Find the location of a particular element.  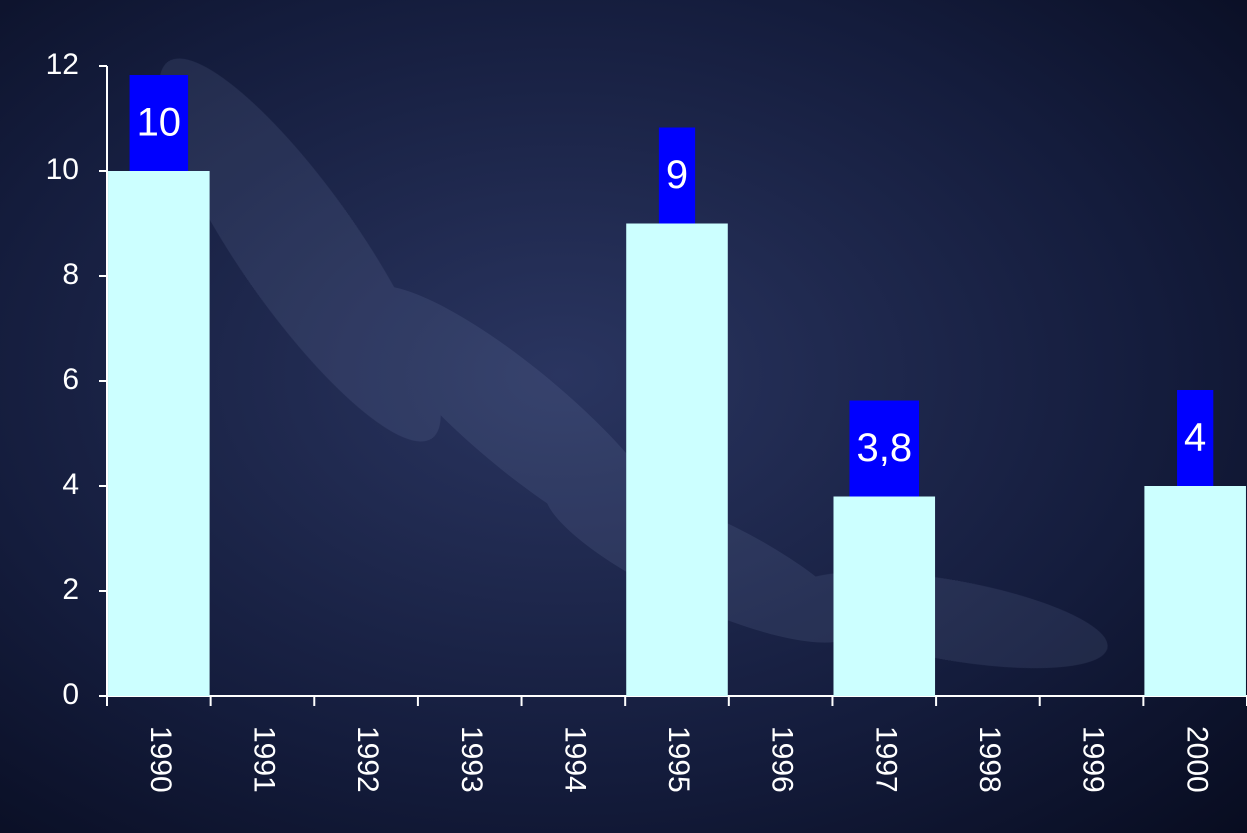

x-tick-label: 1997 is located at coordinates (885, 759).